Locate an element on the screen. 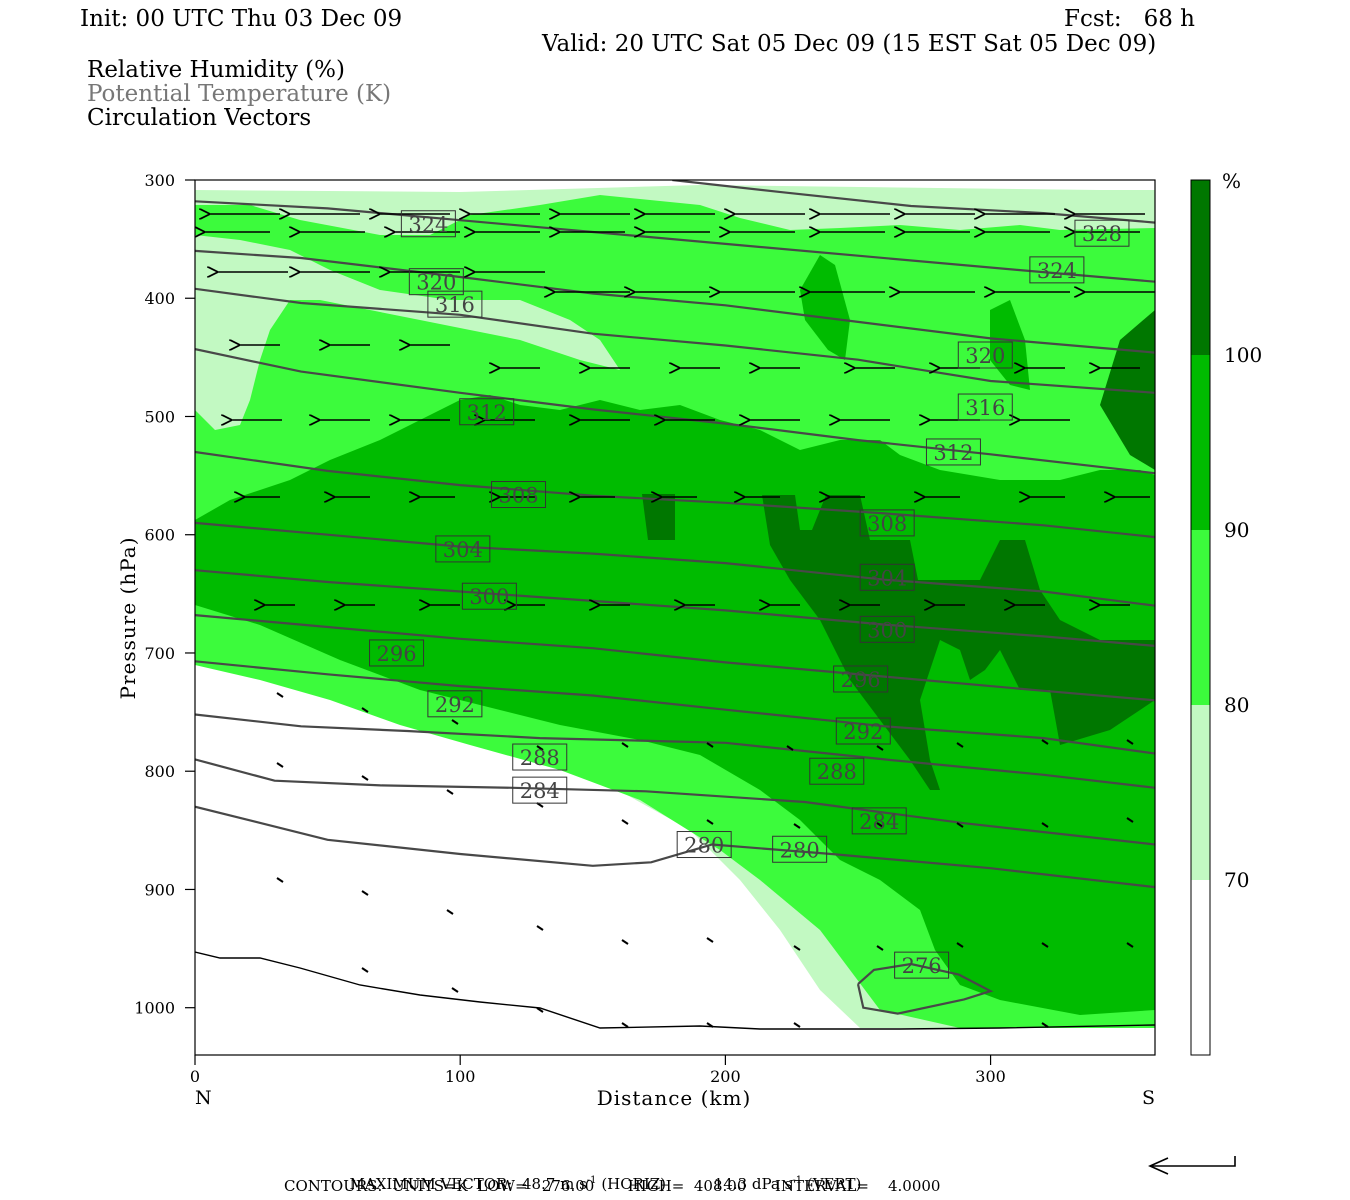 Image resolution: width=1350 pixels, height=1200 pixels. theta-label-312: 312 is located at coordinates (487, 413).